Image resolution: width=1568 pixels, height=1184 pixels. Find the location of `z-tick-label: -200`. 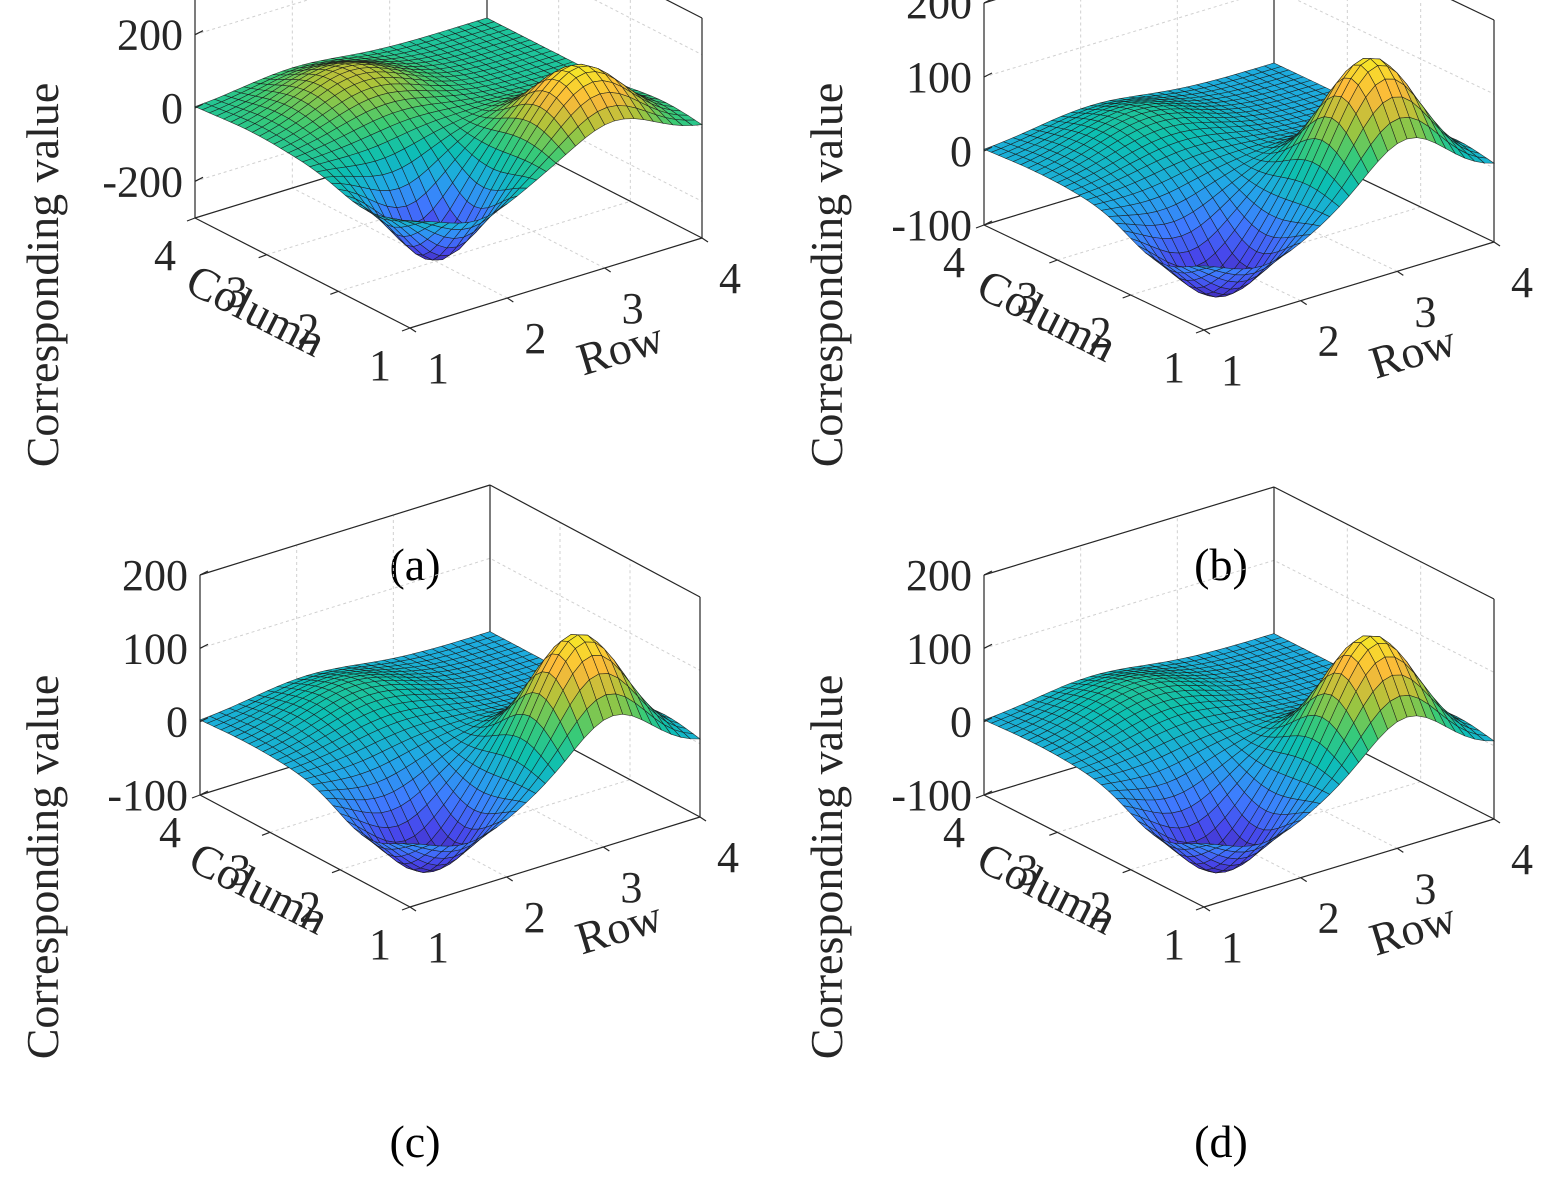

z-tick-label: -200 is located at coordinates (142, 181).